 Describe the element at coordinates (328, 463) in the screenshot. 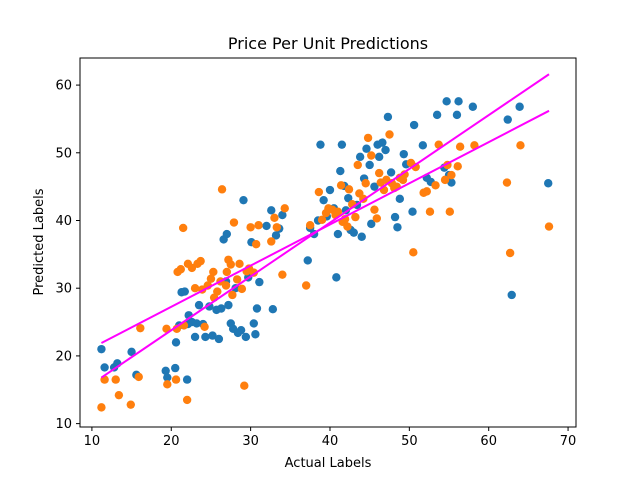

I see `x-axis-label: Actual Labels` at that location.